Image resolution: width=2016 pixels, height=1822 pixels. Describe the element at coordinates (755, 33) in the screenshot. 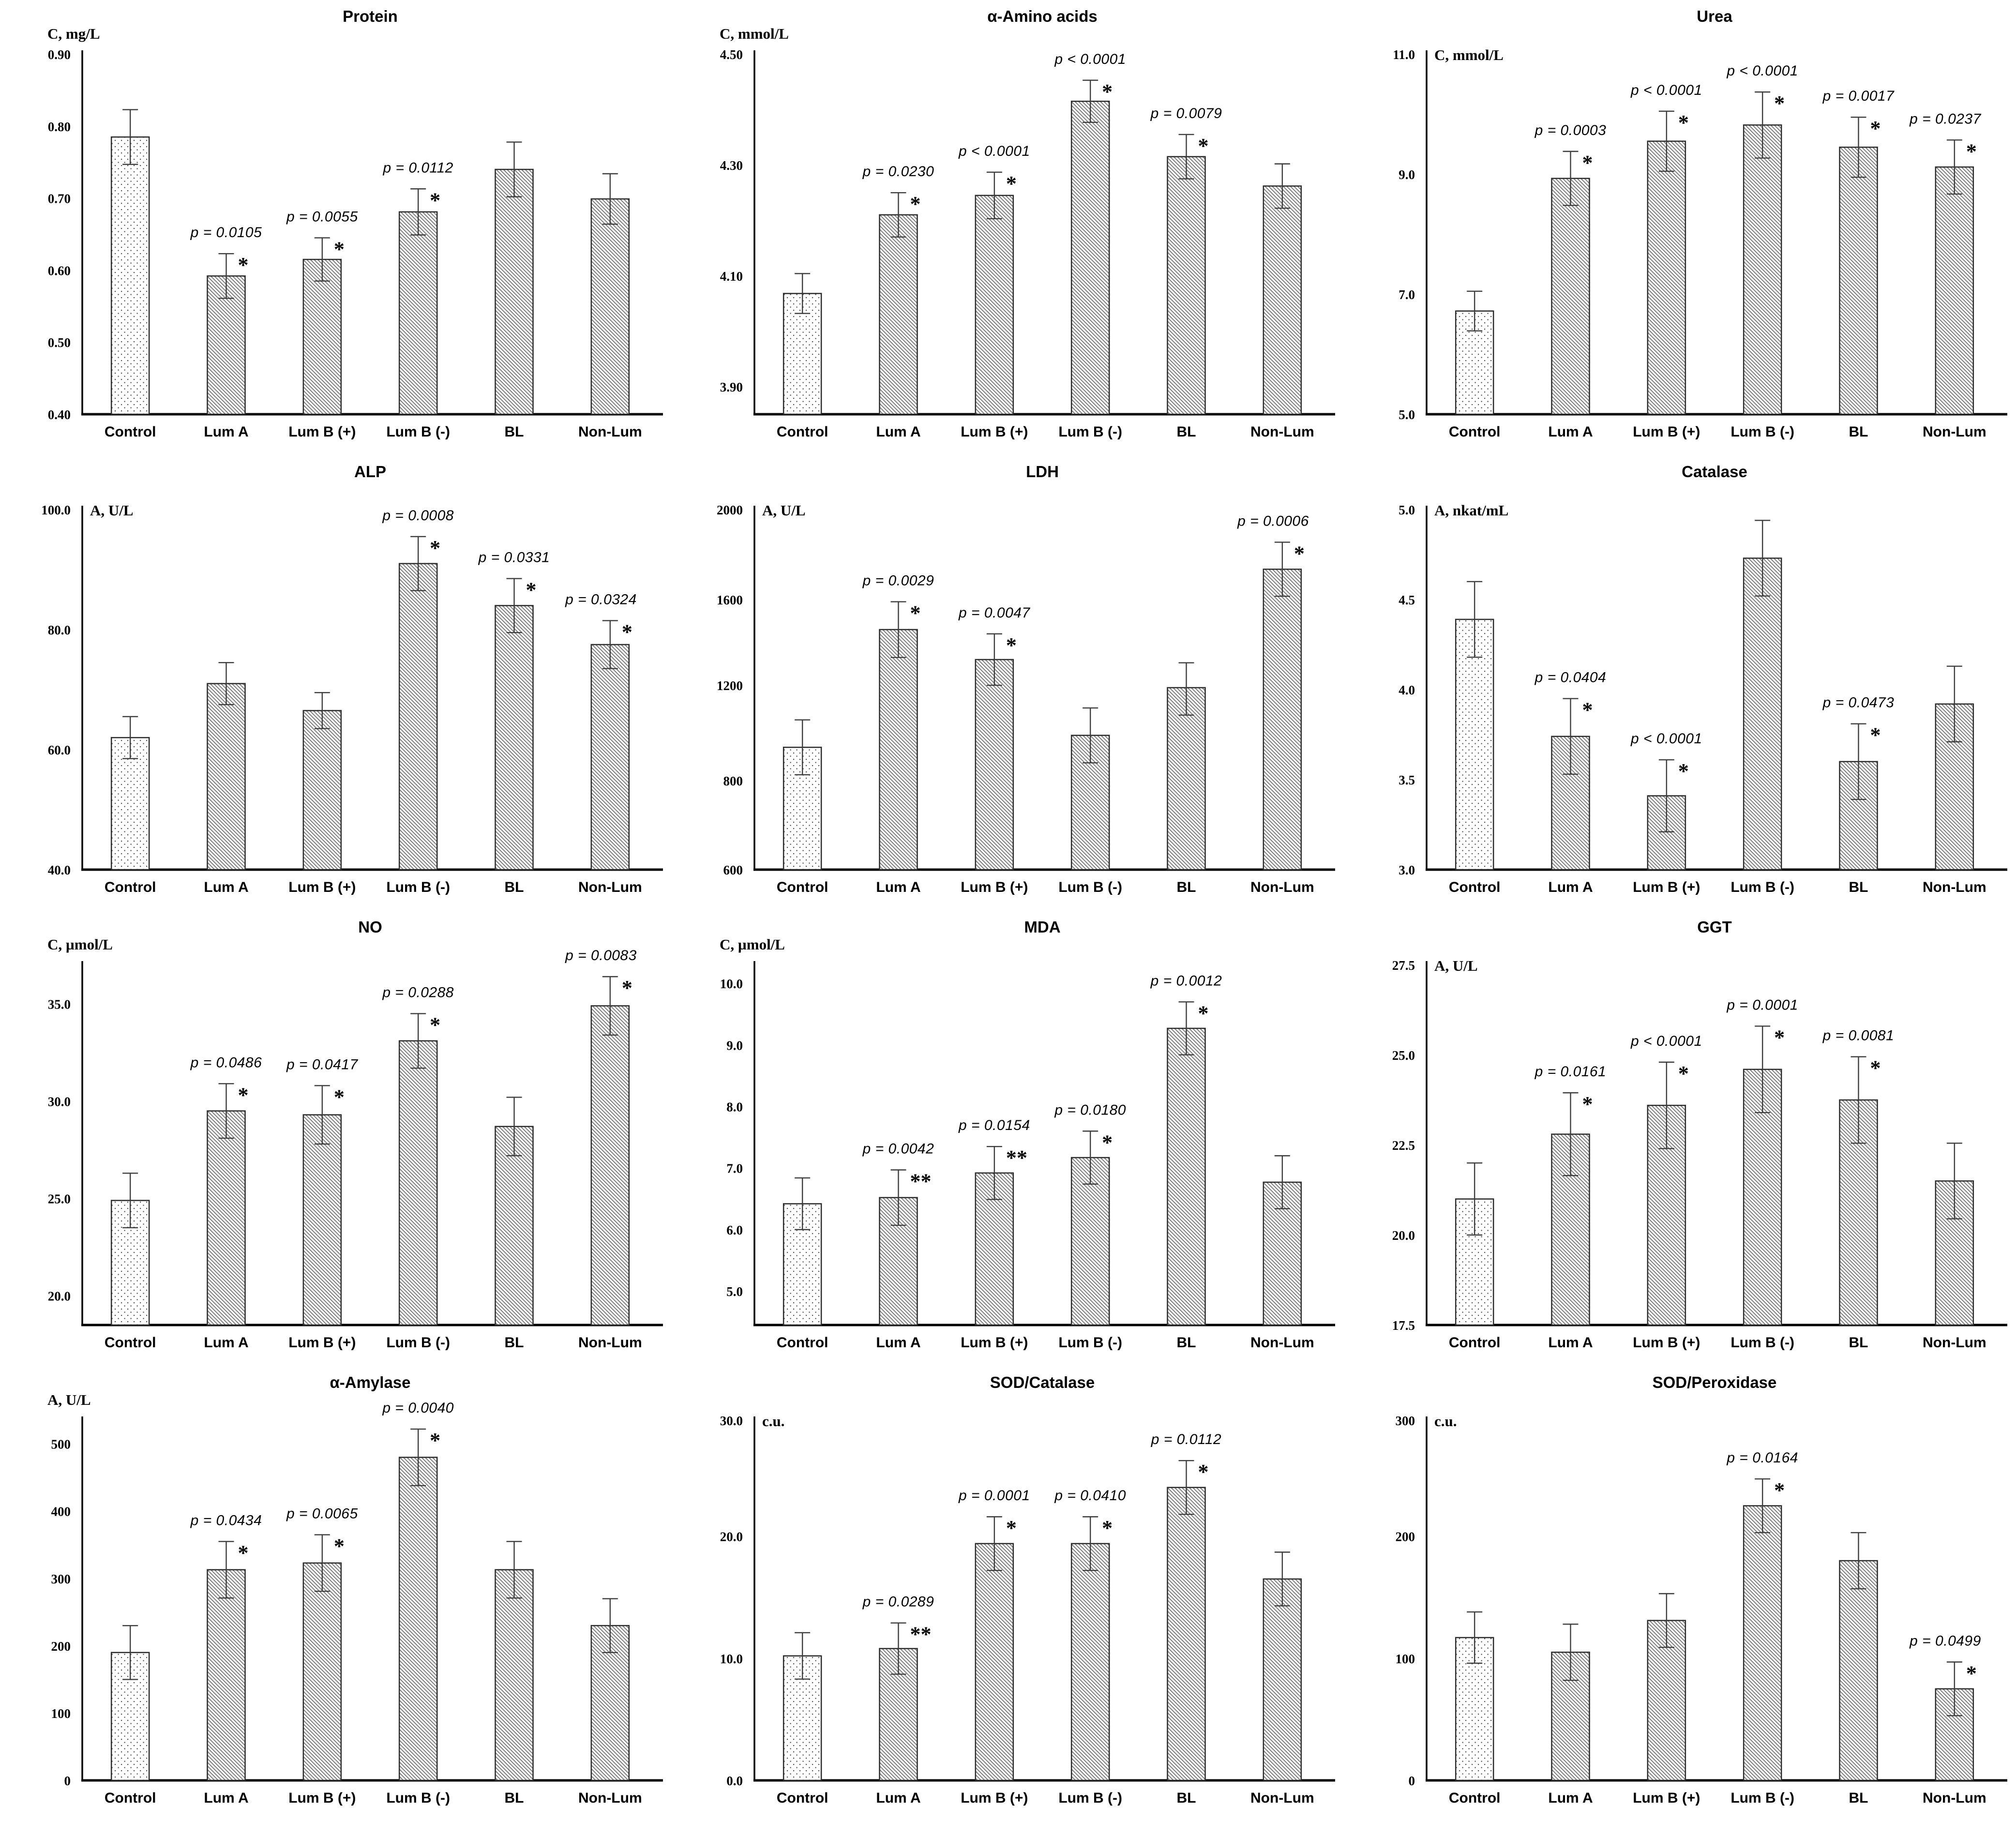

I see `y-axis-unit-label: C, mmol/L` at that location.